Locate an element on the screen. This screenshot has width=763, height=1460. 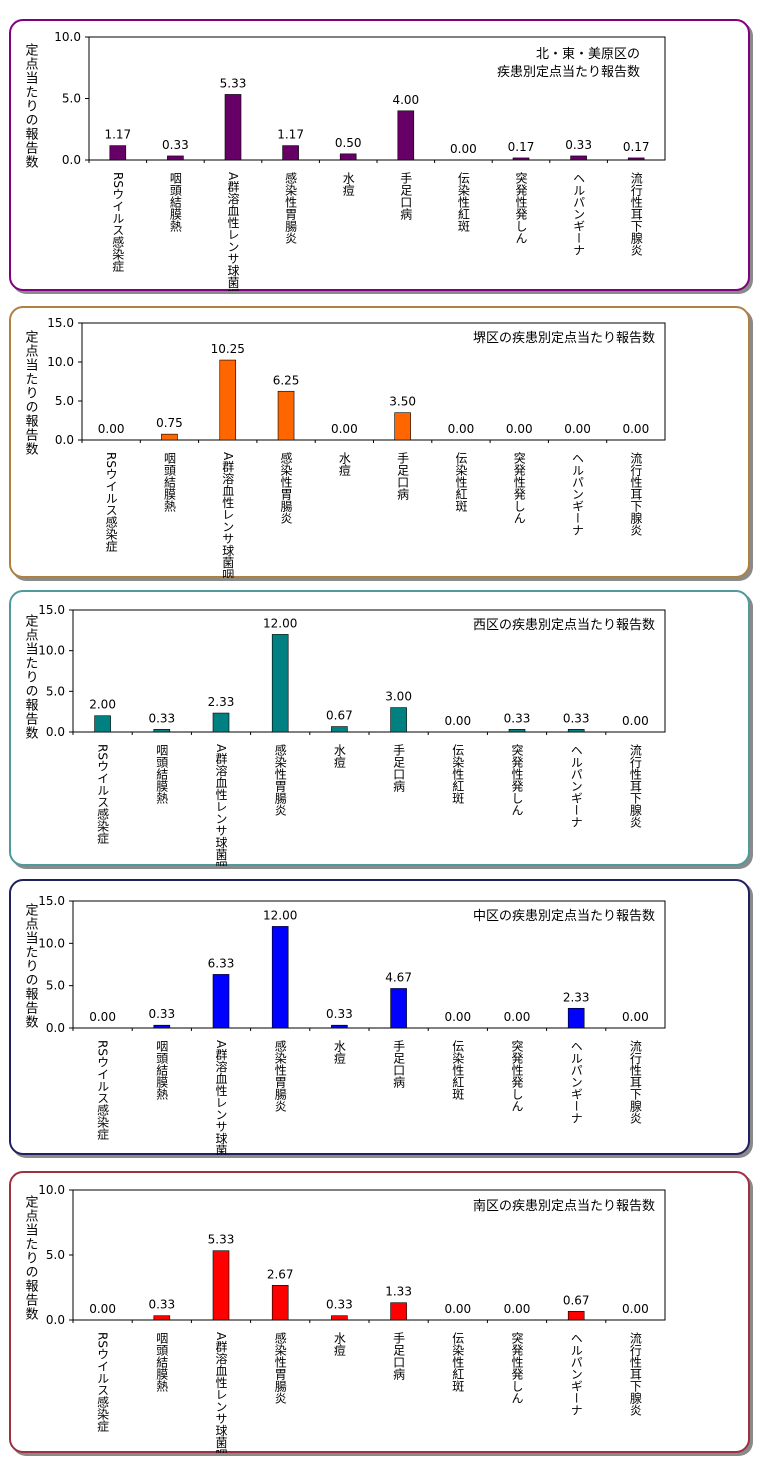
chart-title: 堺区の疾患別定点当たり報告数 is located at coordinates (564, 338).